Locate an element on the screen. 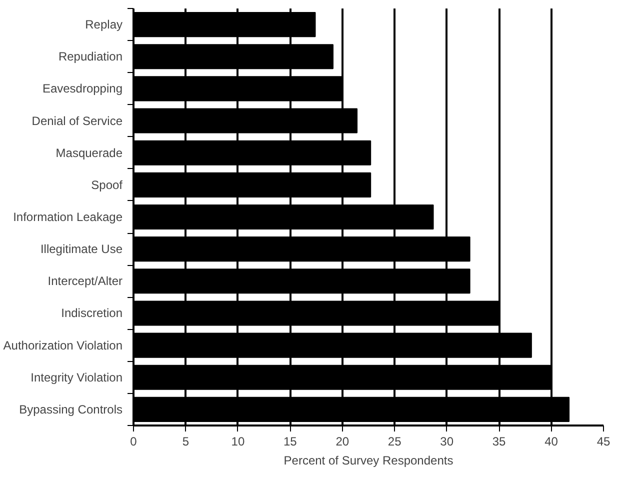 The width and height of the screenshot is (621, 478). y-tick-label: Spoof is located at coordinates (107, 185).